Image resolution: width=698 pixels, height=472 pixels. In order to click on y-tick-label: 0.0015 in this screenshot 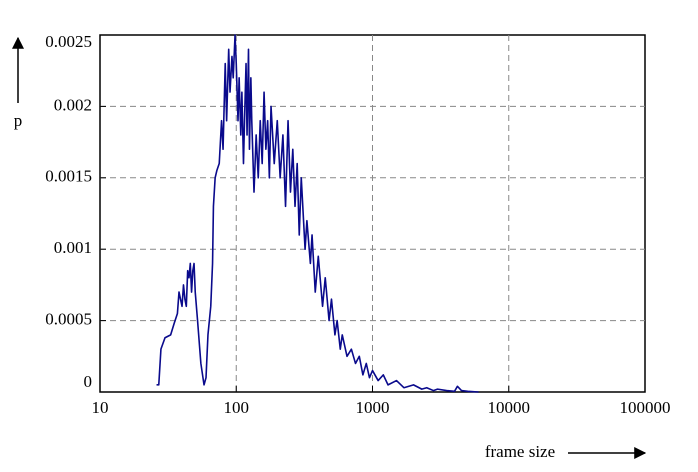, I will do `click(68, 176)`.